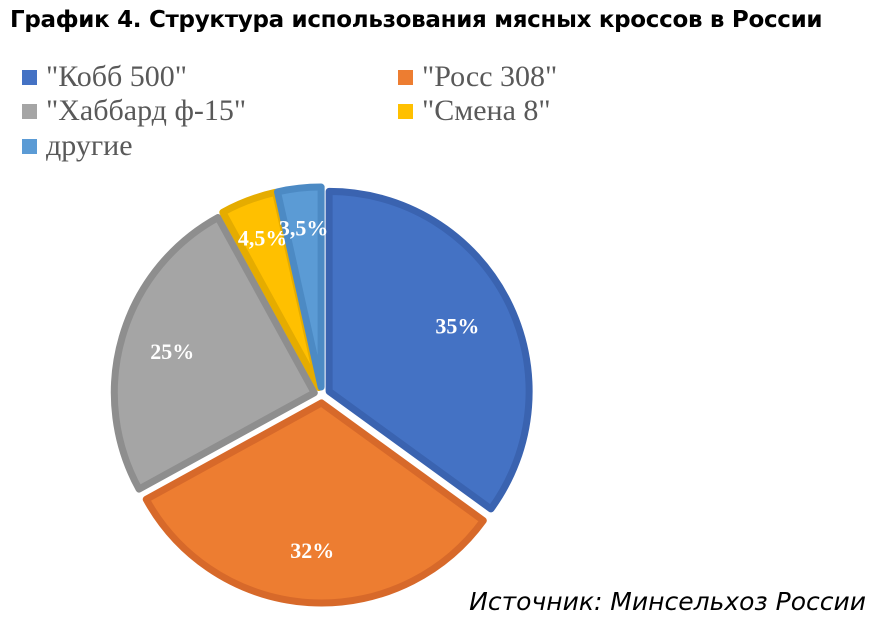 Image resolution: width=880 pixels, height=628 pixels. I want to click on legend-label-ross308: "Росс 308", so click(490, 76).